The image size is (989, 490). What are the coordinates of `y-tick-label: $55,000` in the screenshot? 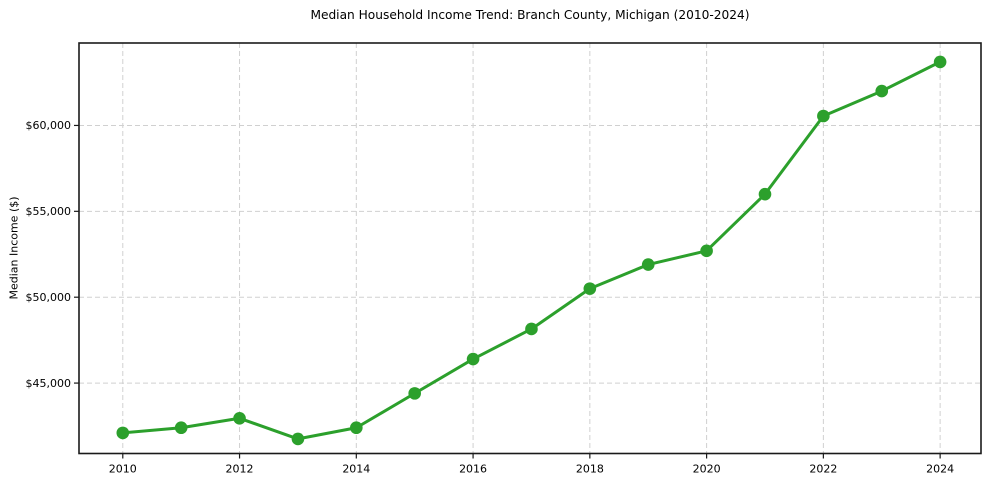 It's located at (49, 211).